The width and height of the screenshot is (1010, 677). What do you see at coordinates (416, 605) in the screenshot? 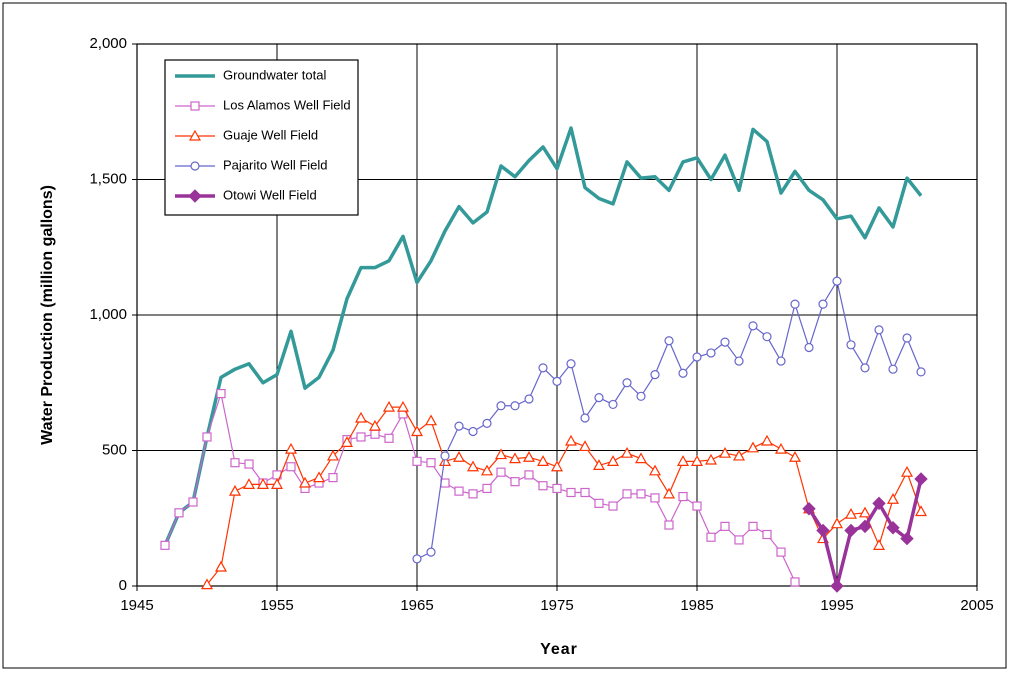
I see `x-tick-label: 1965` at bounding box center [416, 605].